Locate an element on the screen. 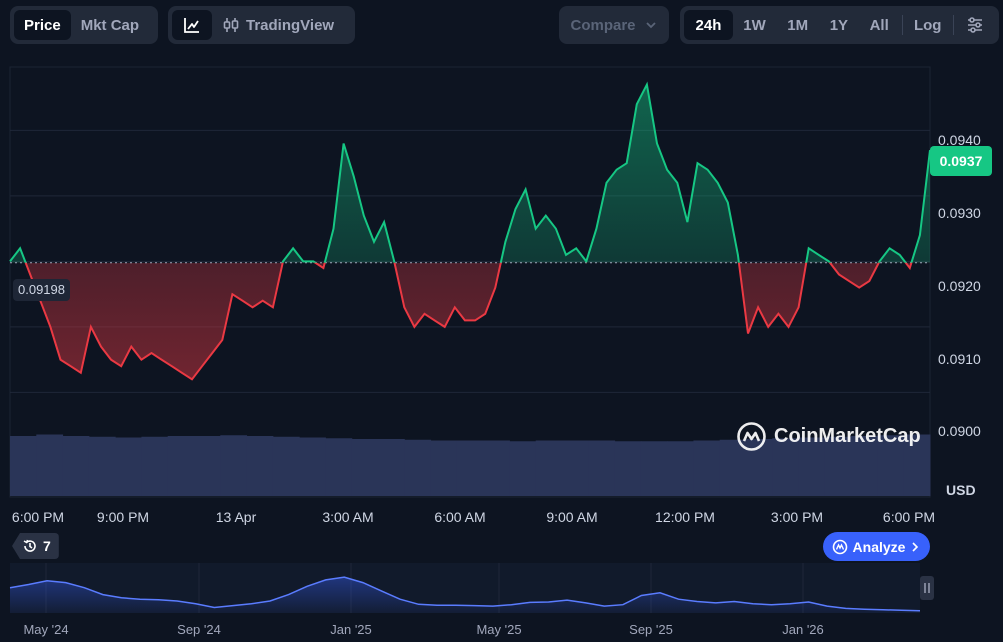 The image size is (1003, 642). history-badge: 7 is located at coordinates (35, 546).